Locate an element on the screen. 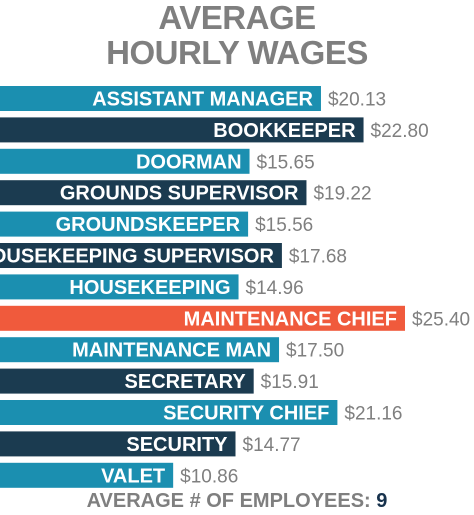 The image size is (474, 515). bar-label-grounds-supervisor: GROUNDS SUPERVISOR is located at coordinates (179, 194).